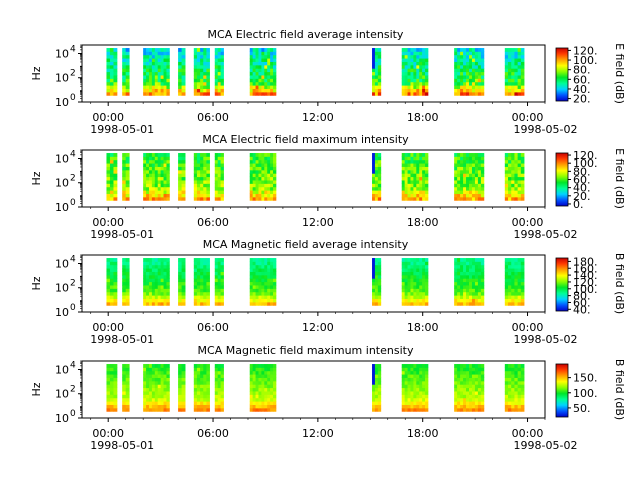 This screenshot has height=480, width=640. What do you see at coordinates (562, 390) in the screenshot?
I see `colorbar` at bounding box center [562, 390].